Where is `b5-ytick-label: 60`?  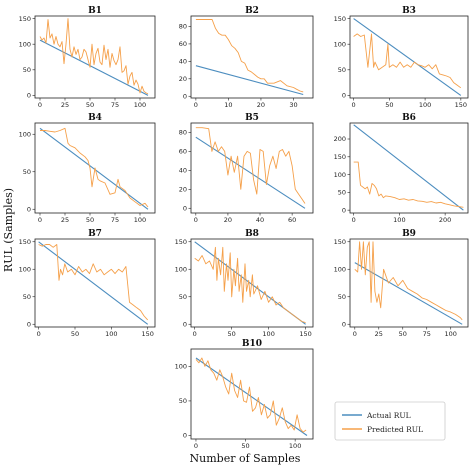 b5-ytick-label: 60 is located at coordinates (183, 152).